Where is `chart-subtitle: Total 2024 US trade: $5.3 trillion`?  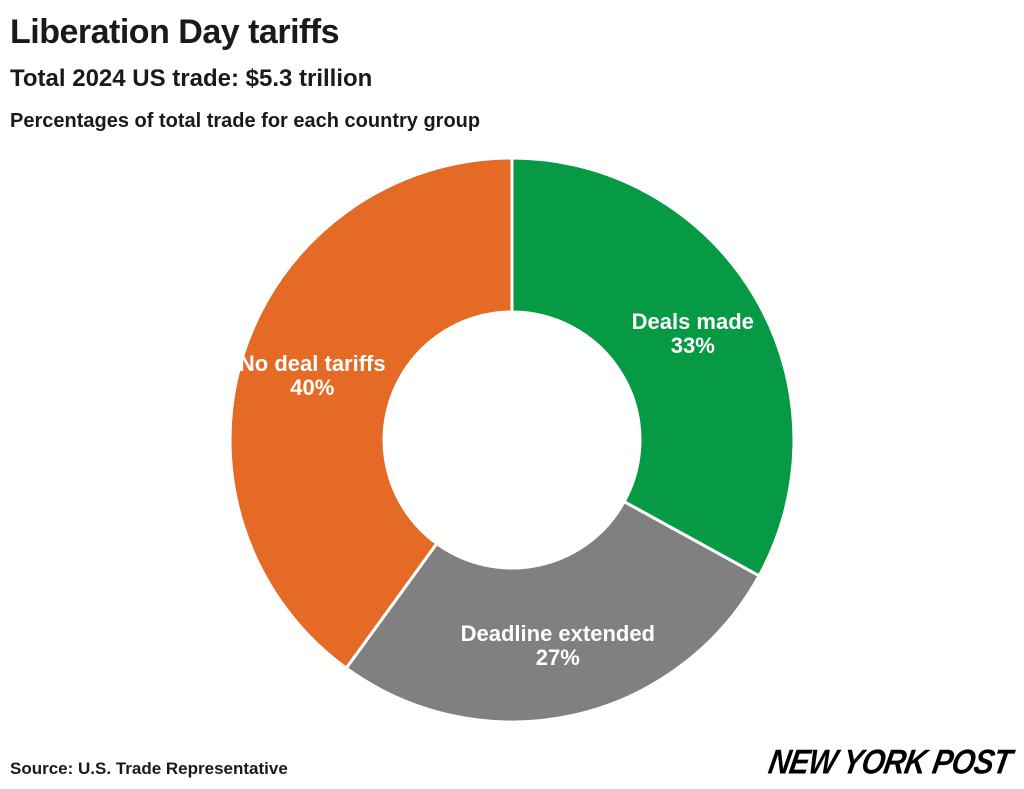
chart-subtitle: Total 2024 US trade: $5.3 trillion is located at coordinates (191, 78).